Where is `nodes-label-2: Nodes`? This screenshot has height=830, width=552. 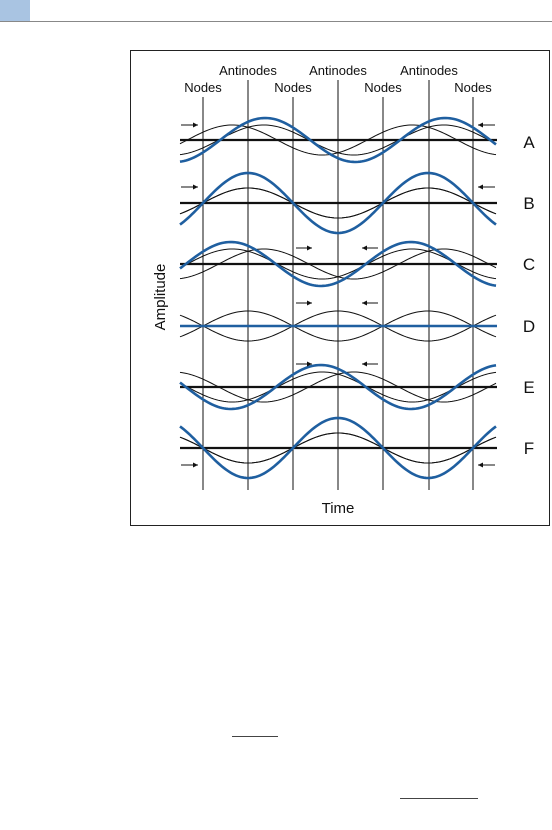
nodes-label-2: Nodes is located at coordinates (293, 87).